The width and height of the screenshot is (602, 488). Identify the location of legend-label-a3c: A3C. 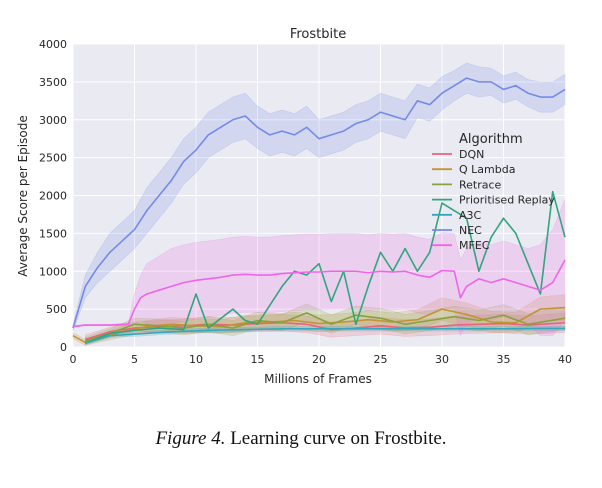
(470, 215).